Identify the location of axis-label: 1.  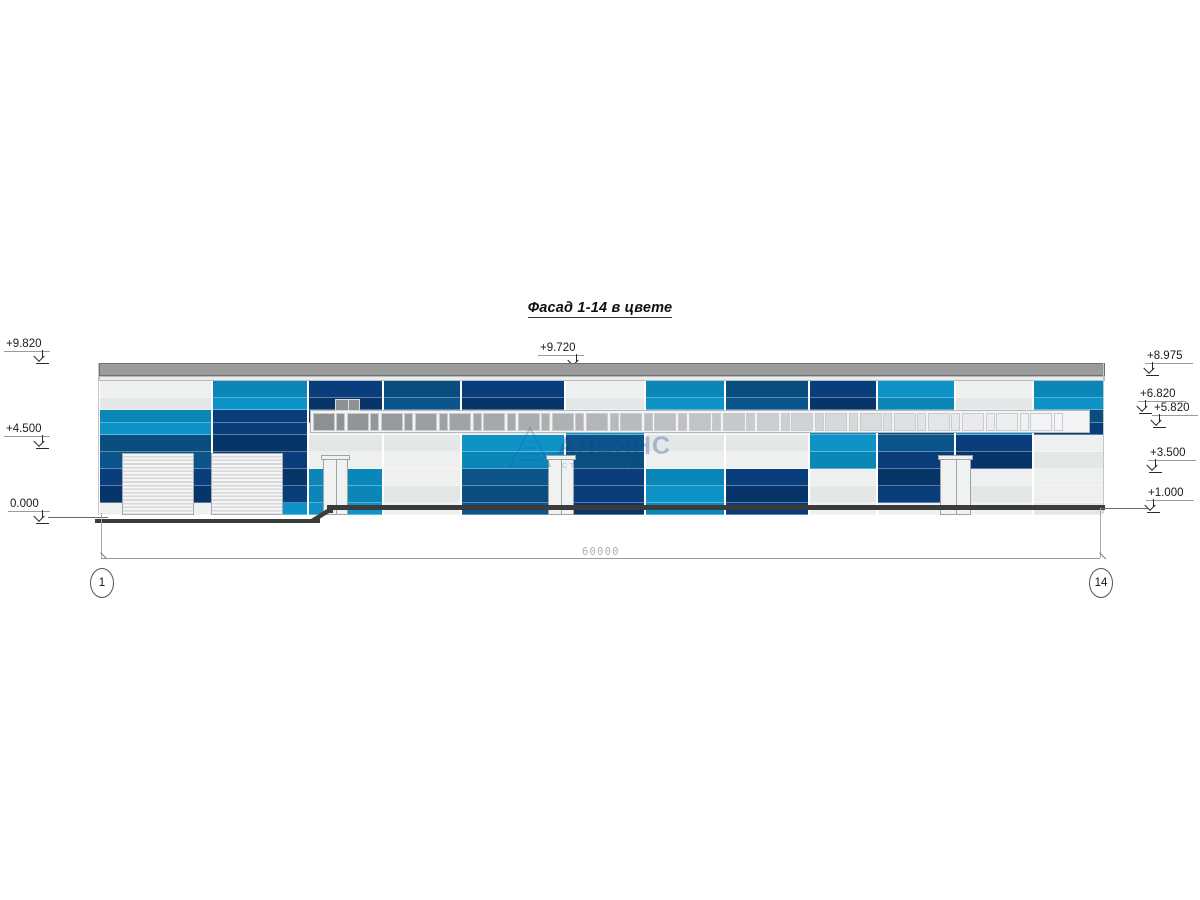
(102, 583).